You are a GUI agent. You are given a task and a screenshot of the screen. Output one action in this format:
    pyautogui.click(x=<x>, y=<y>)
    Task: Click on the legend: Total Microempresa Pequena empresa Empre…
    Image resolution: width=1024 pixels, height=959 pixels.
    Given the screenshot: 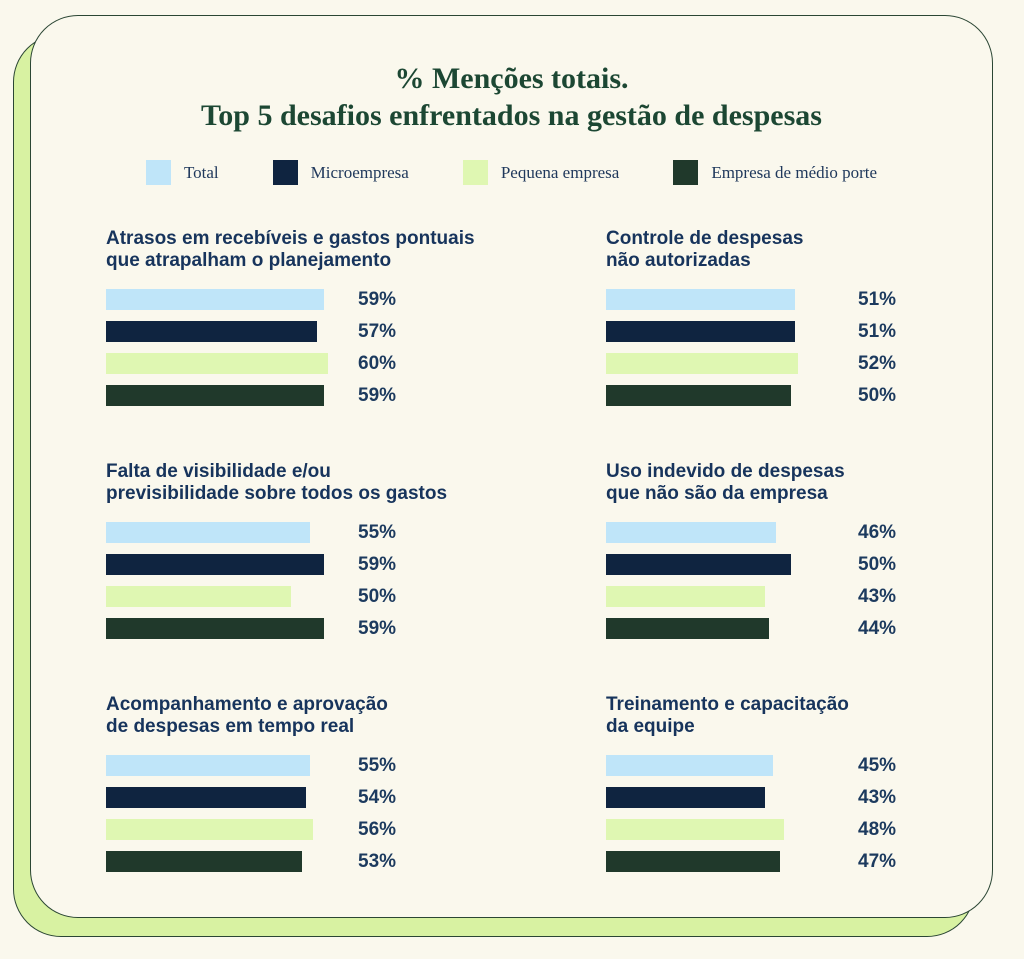 What is the action you would take?
    pyautogui.click(x=511, y=172)
    